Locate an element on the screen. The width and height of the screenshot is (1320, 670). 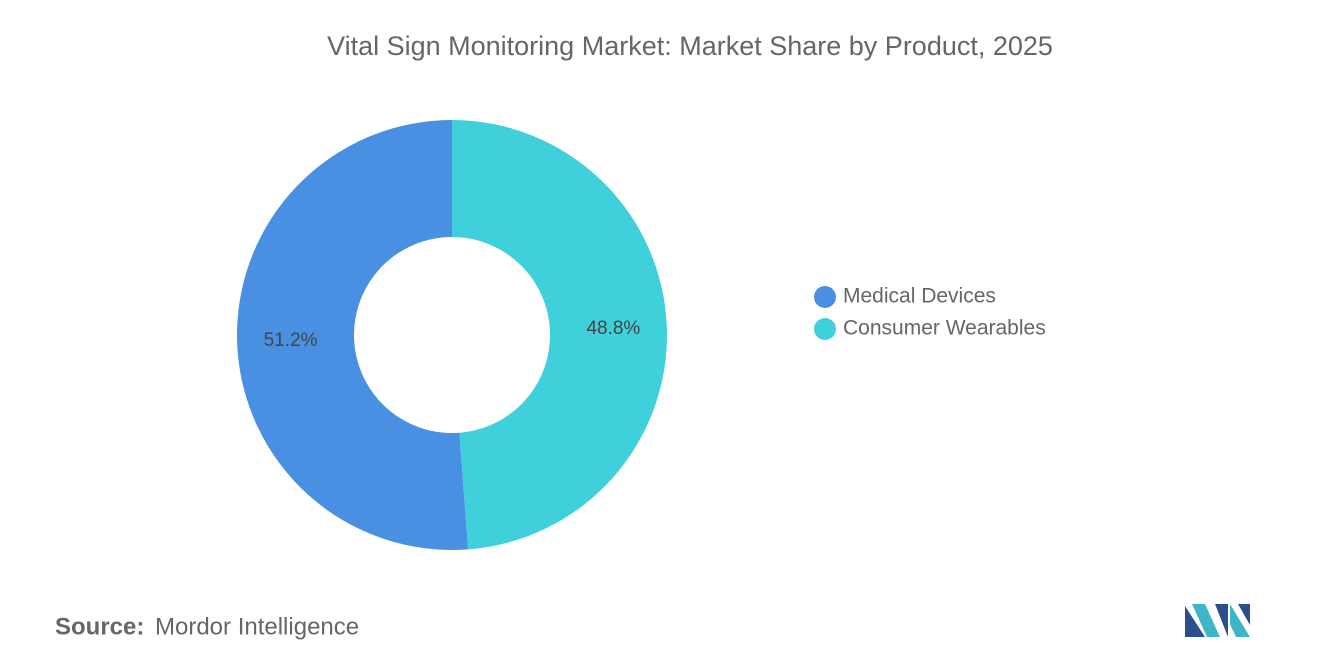
legend-label: Consumer Wearables is located at coordinates (944, 328).